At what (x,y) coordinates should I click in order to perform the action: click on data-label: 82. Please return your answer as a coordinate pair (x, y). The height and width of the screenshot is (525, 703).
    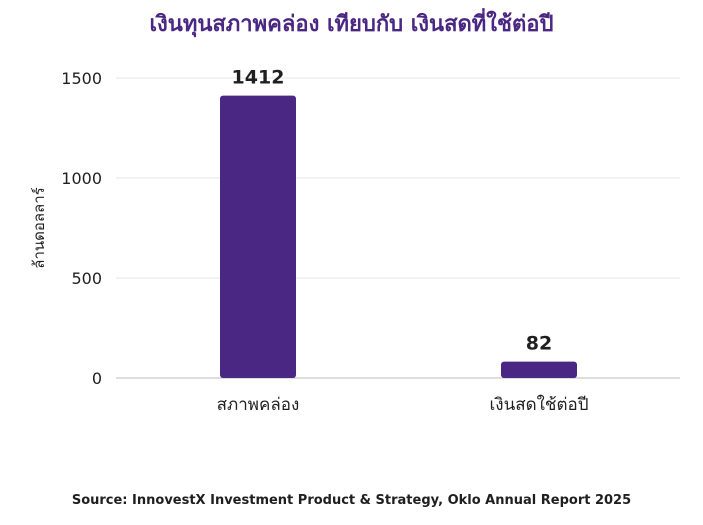
    Looking at the image, I should click on (539, 344).